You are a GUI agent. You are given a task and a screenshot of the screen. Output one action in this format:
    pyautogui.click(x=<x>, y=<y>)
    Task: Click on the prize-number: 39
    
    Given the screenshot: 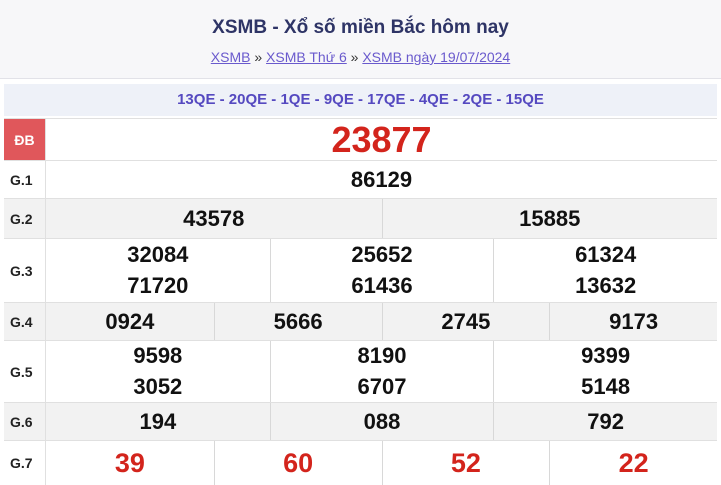 What is the action you would take?
    pyautogui.click(x=129, y=462)
    